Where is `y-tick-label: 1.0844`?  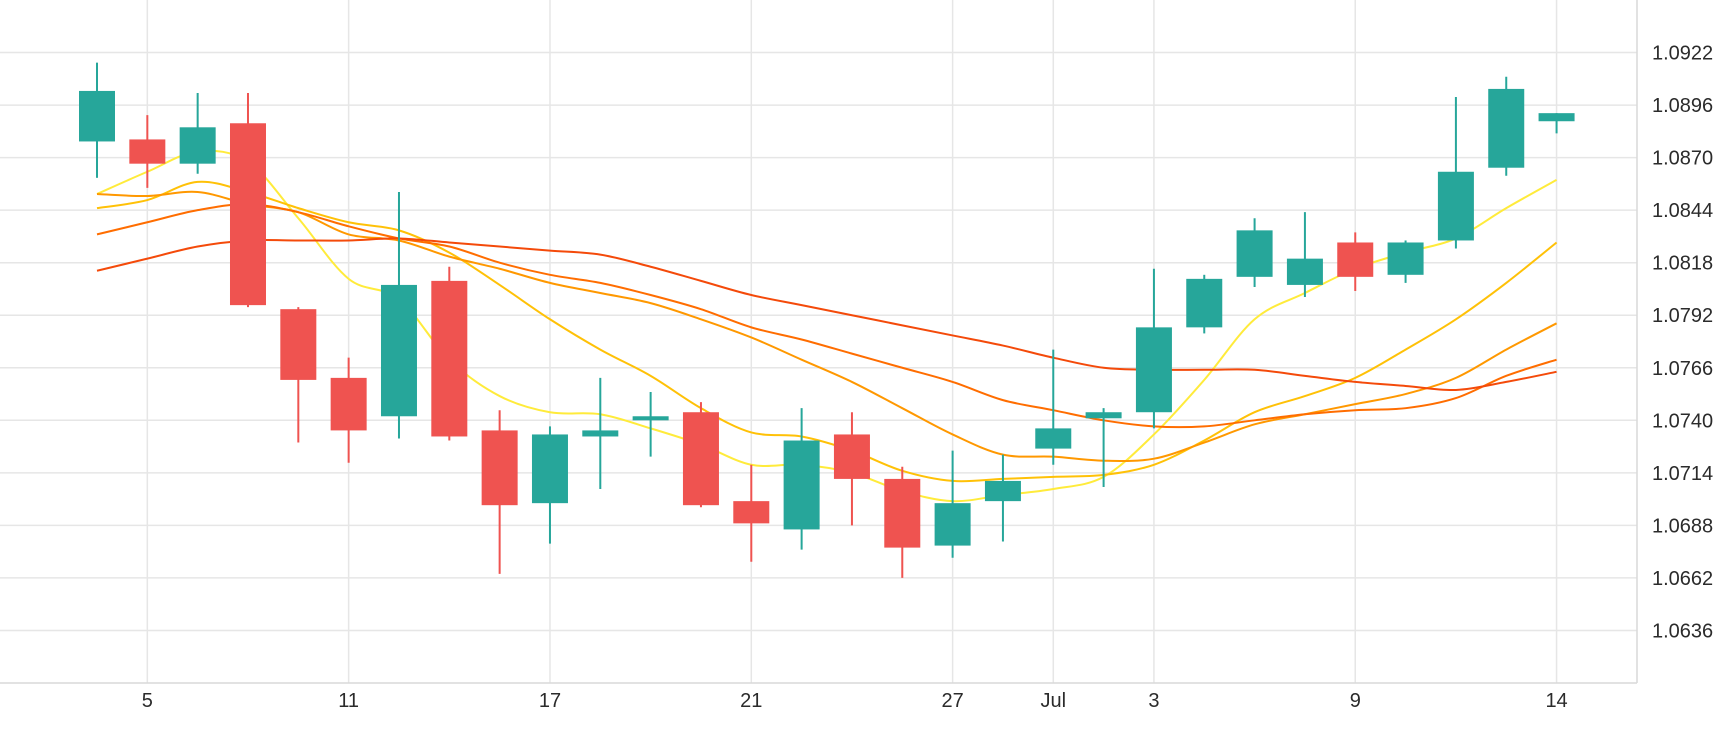
y-tick-label: 1.0844 is located at coordinates (1682, 211).